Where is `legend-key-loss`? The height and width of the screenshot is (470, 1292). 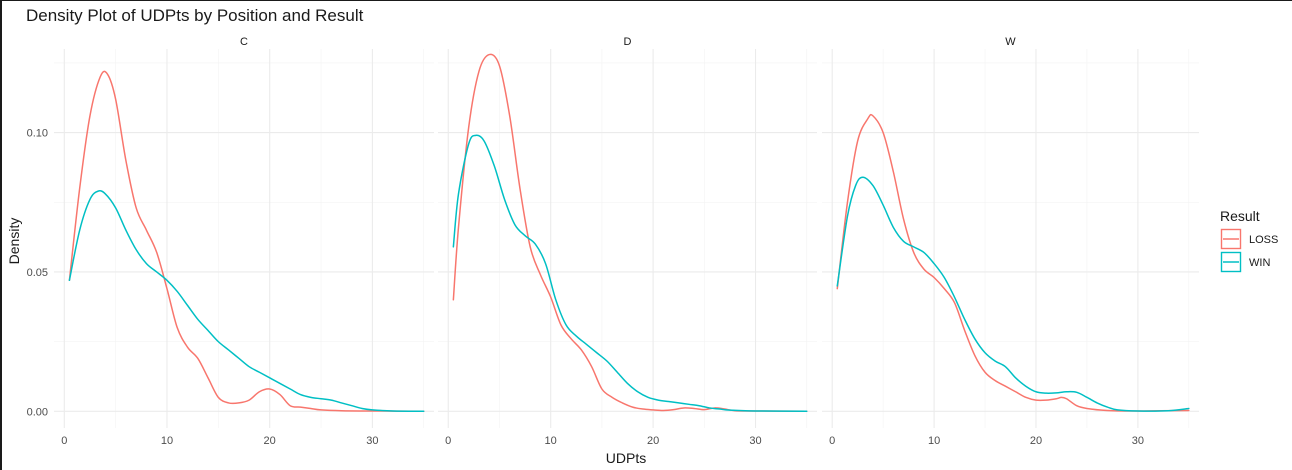
legend-key-loss is located at coordinates (1231, 239).